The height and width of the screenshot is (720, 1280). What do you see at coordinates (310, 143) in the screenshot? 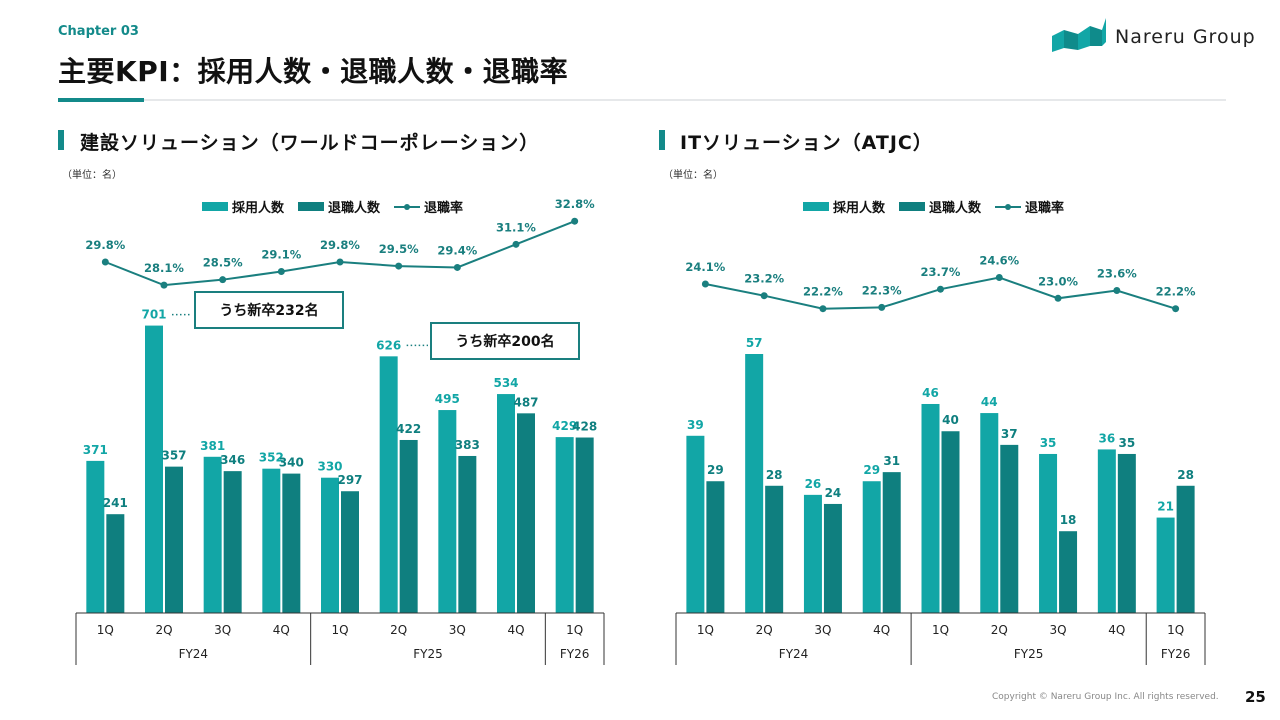
I see `section-title-construction: 建設ソリューション（ワールドコーポレーション）` at bounding box center [310, 143].